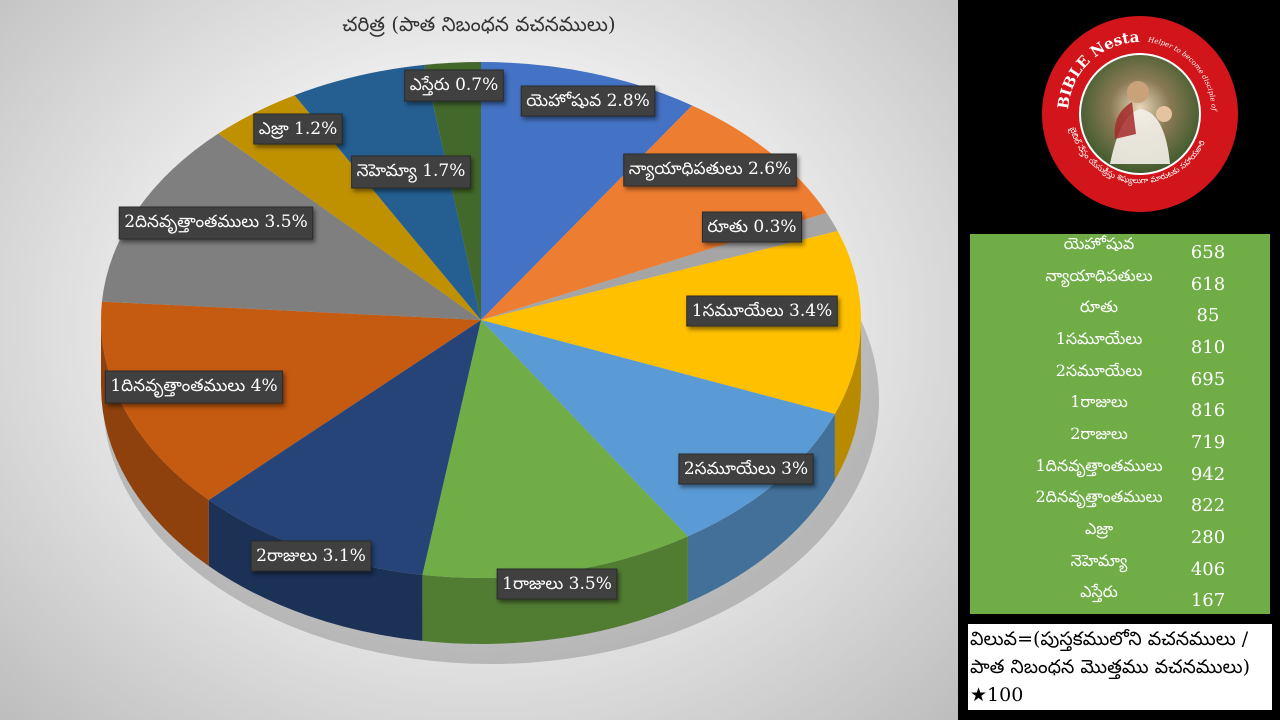 Image resolution: width=1280 pixels, height=720 pixels. Describe the element at coordinates (1099, 465) in the screenshot. I see `book-name: 1దినవృత్తాంతములు` at that location.